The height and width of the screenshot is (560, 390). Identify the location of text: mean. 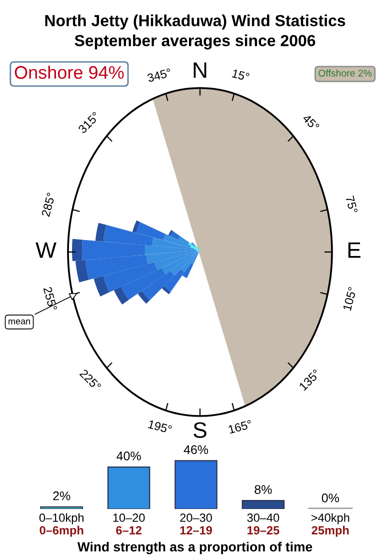
(19, 321).